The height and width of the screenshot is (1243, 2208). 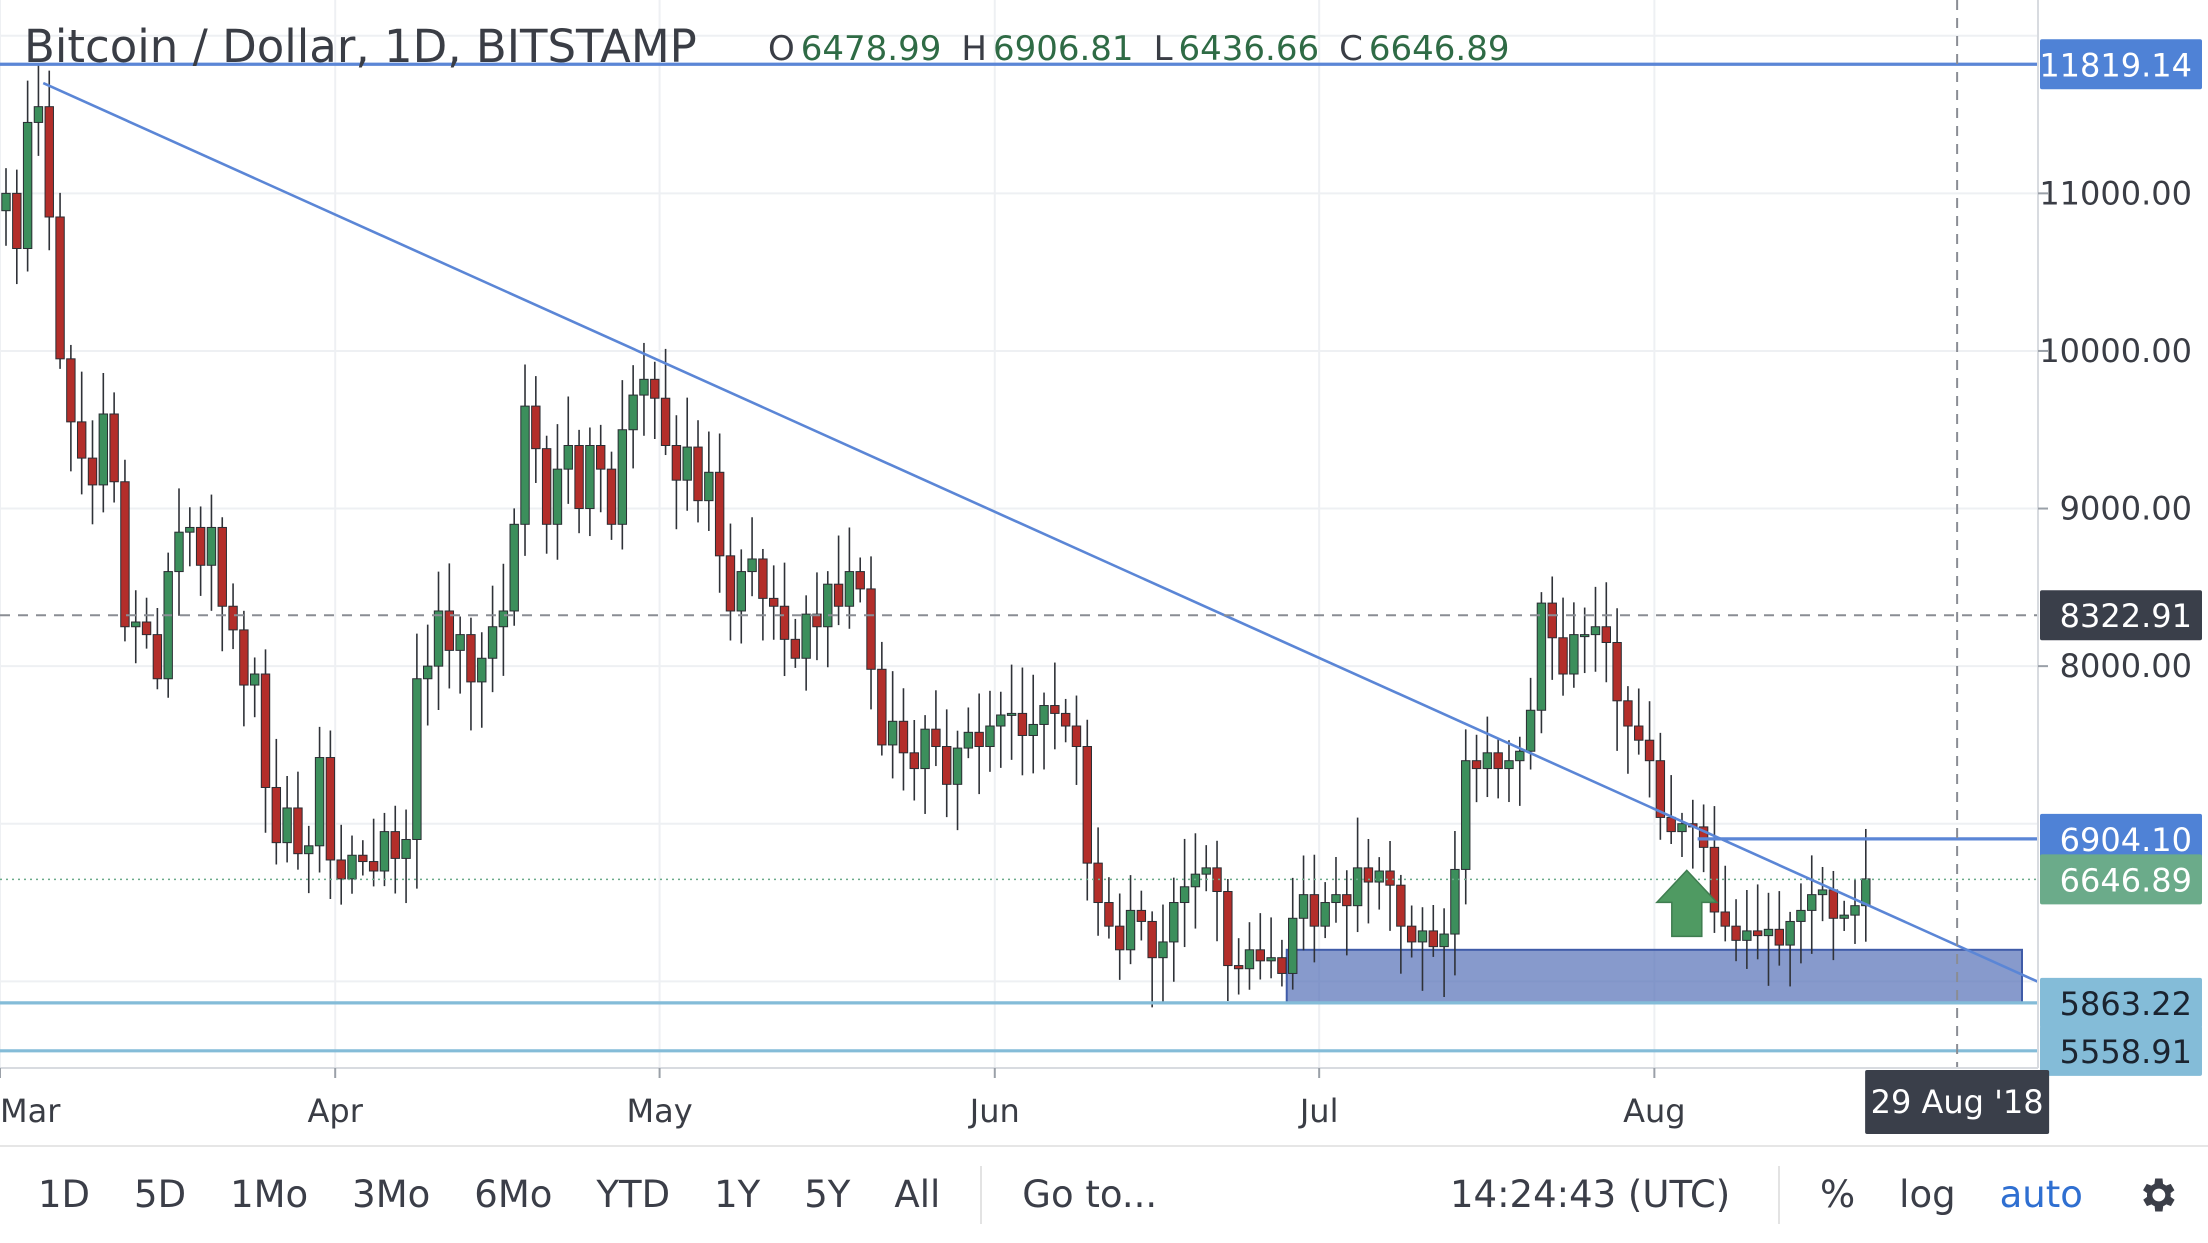 I want to click on log-scale-button: log, so click(x=1927, y=1194).